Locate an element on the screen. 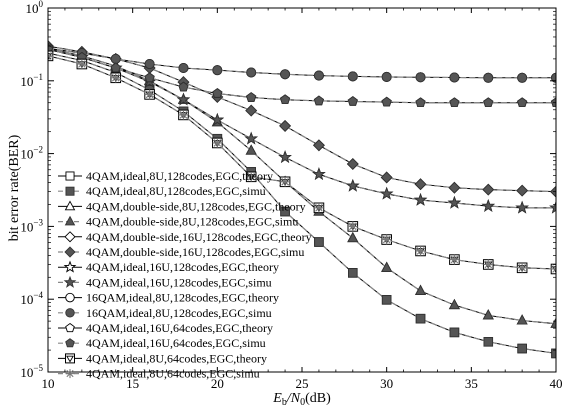 This screenshot has height=409, width=566. series-13-point-6-stroke is located at coordinates (251, 177).